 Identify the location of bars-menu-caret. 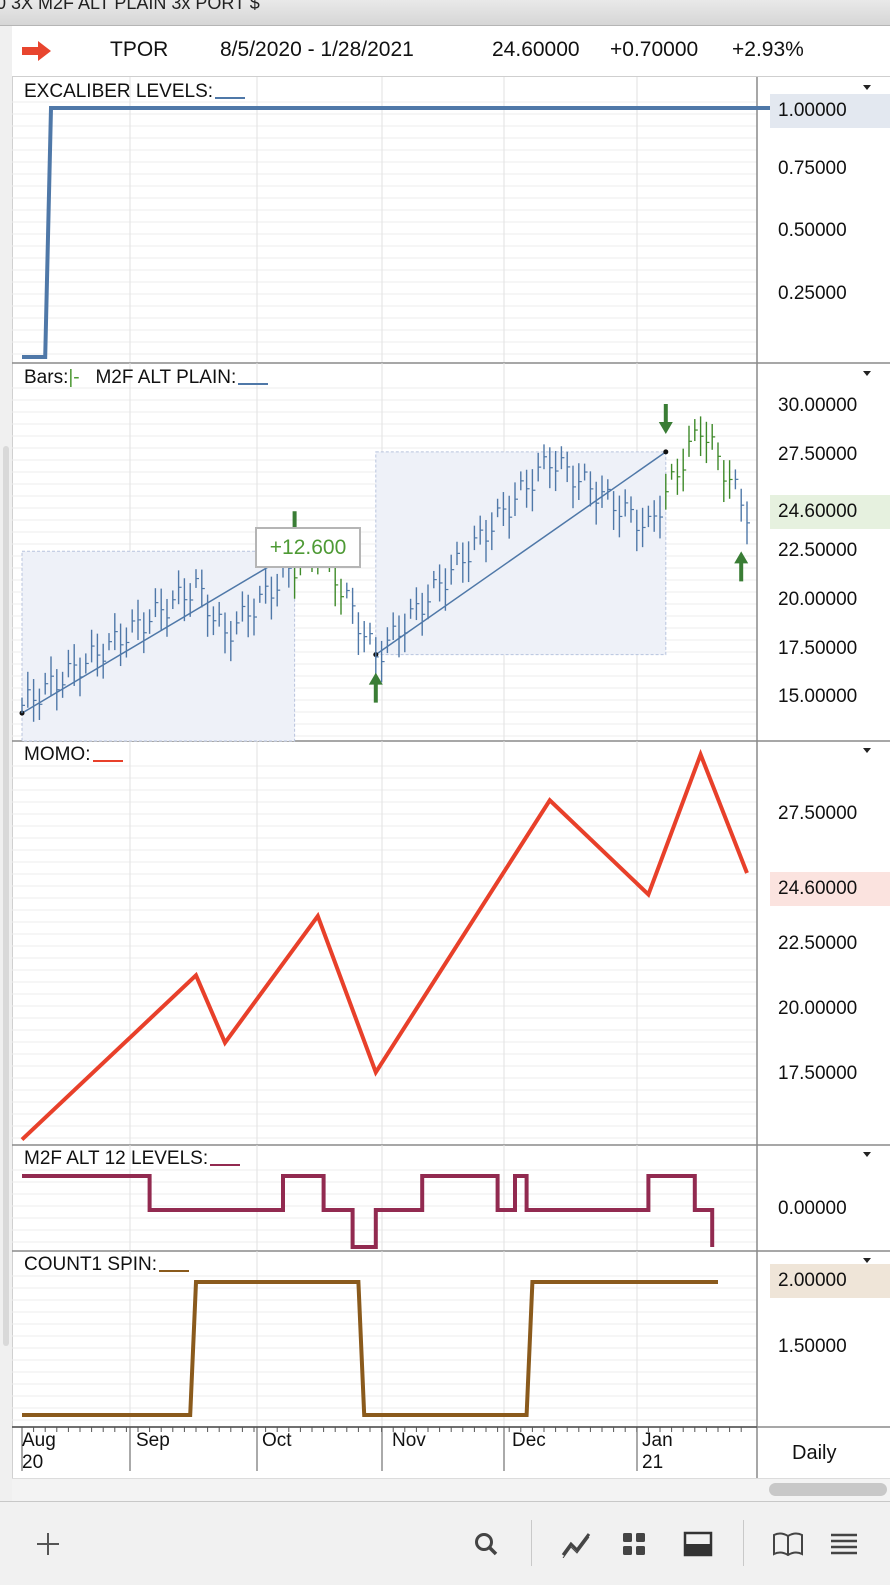
(867, 373).